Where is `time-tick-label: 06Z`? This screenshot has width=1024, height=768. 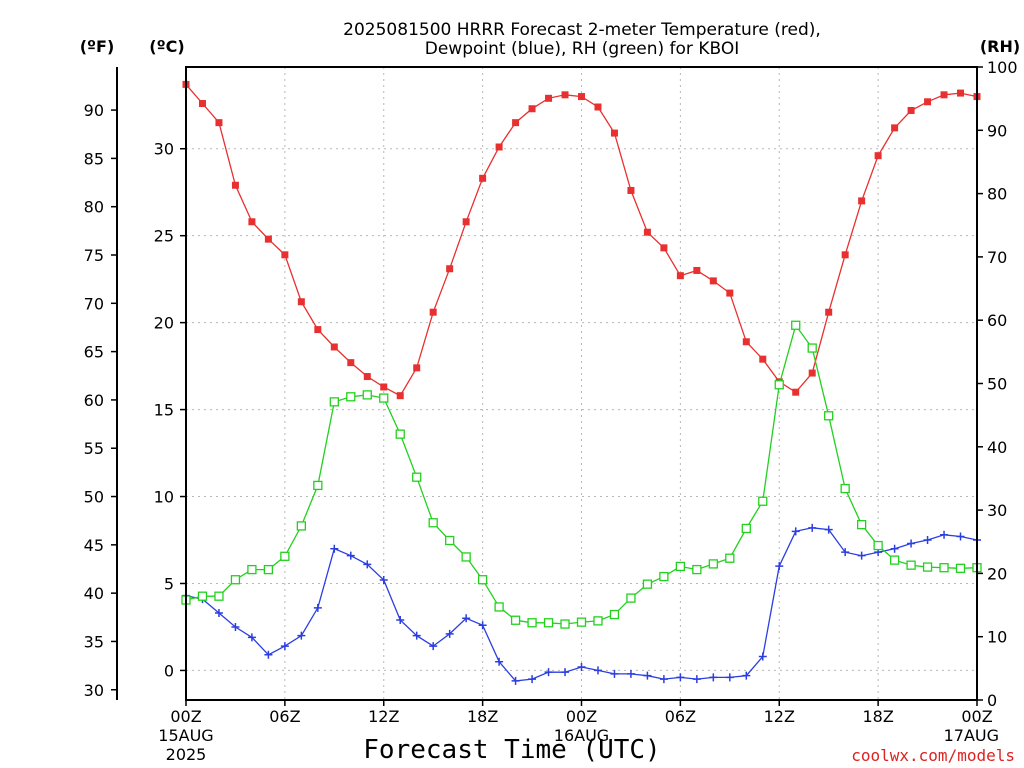
time-tick-label: 06Z is located at coordinates (284, 716).